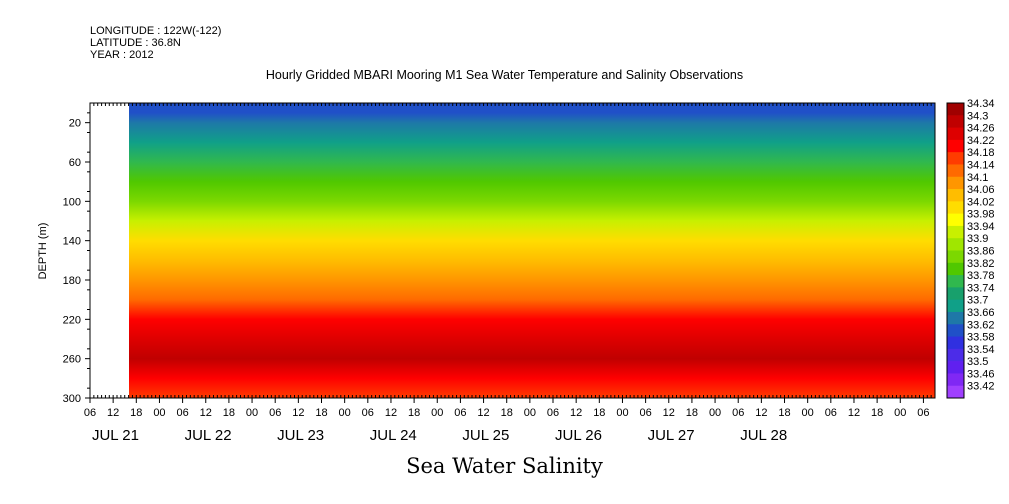 The image size is (1009, 504). I want to click on day-label: JUL 27, so click(671, 435).